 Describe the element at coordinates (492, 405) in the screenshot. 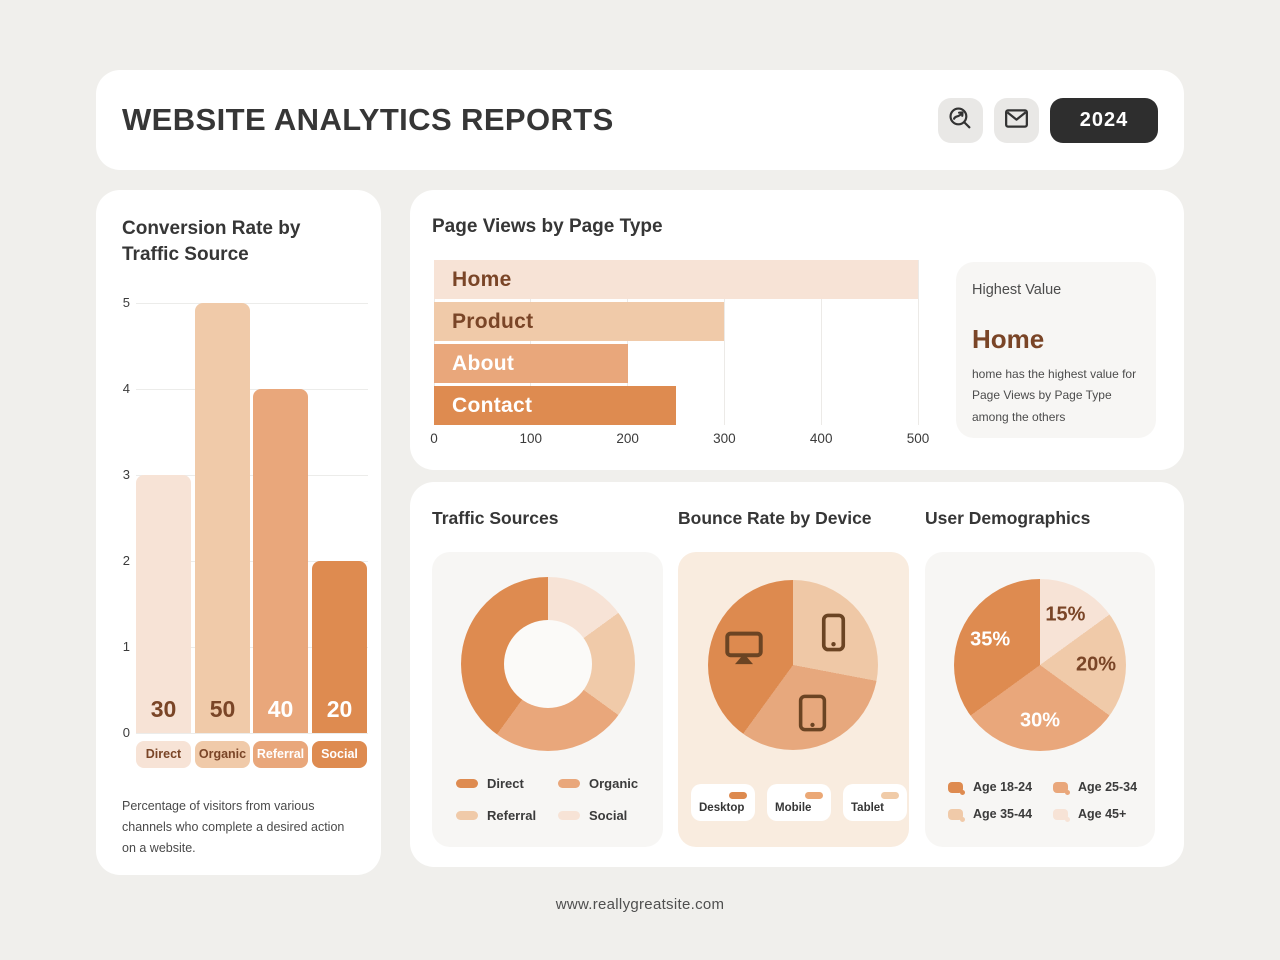

I see `pageviews-bar-label: Contact` at that location.